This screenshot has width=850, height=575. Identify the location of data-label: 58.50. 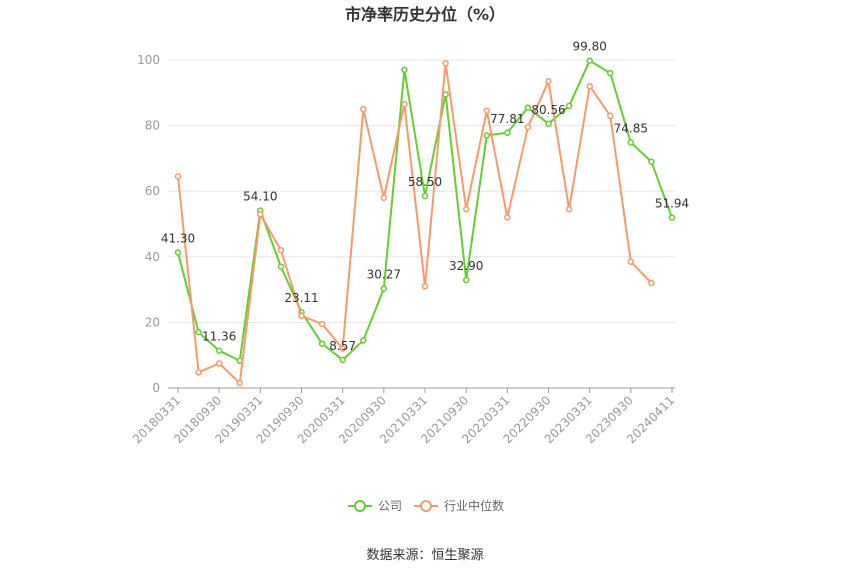
(425, 182).